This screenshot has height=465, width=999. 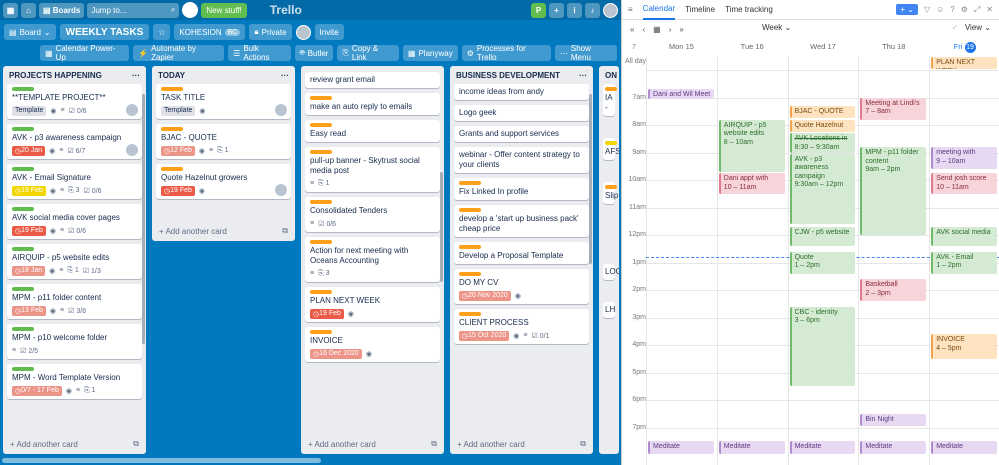 What do you see at coordinates (430, 53) in the screenshot?
I see `powerup-button-5: ▦ Planyway` at bounding box center [430, 53].